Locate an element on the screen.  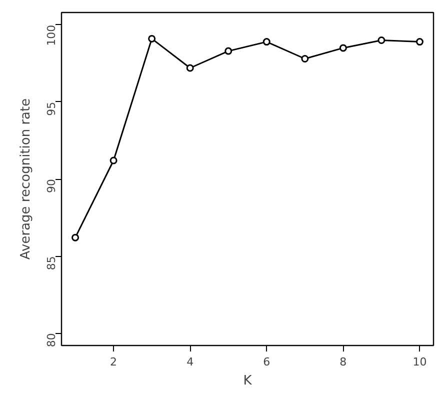
x-axis-title: K is located at coordinates (247, 381).